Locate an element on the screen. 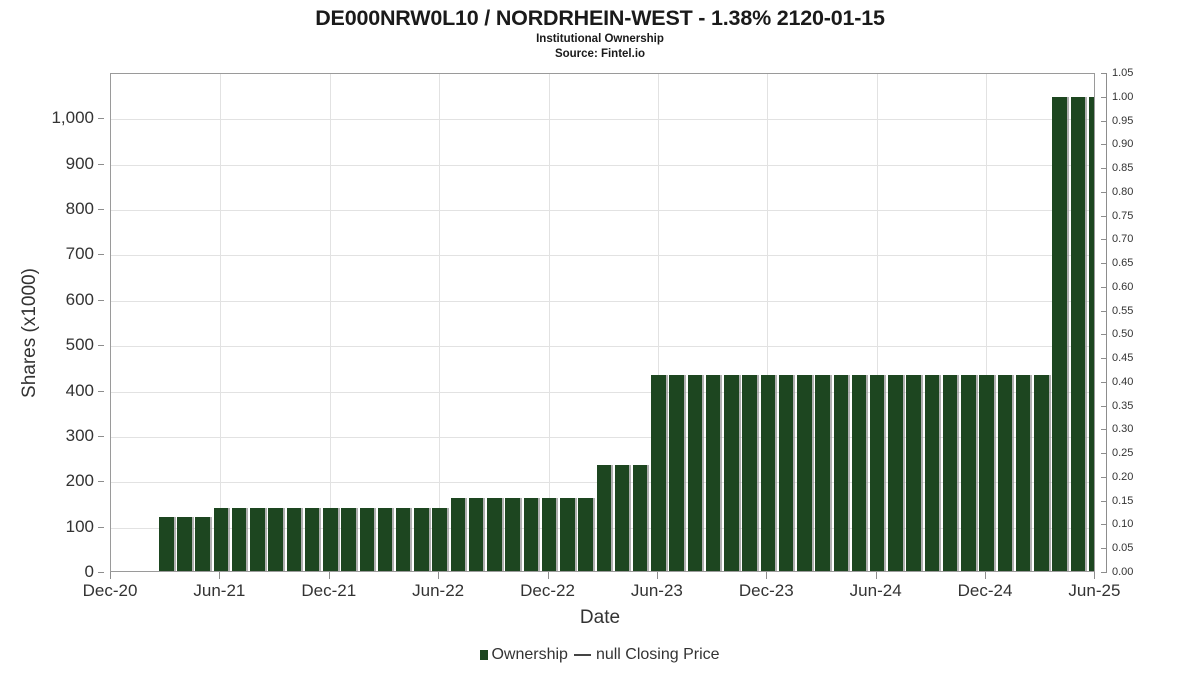  y-axis-right-tick-label: 0.25 is located at coordinates (1123, 453).